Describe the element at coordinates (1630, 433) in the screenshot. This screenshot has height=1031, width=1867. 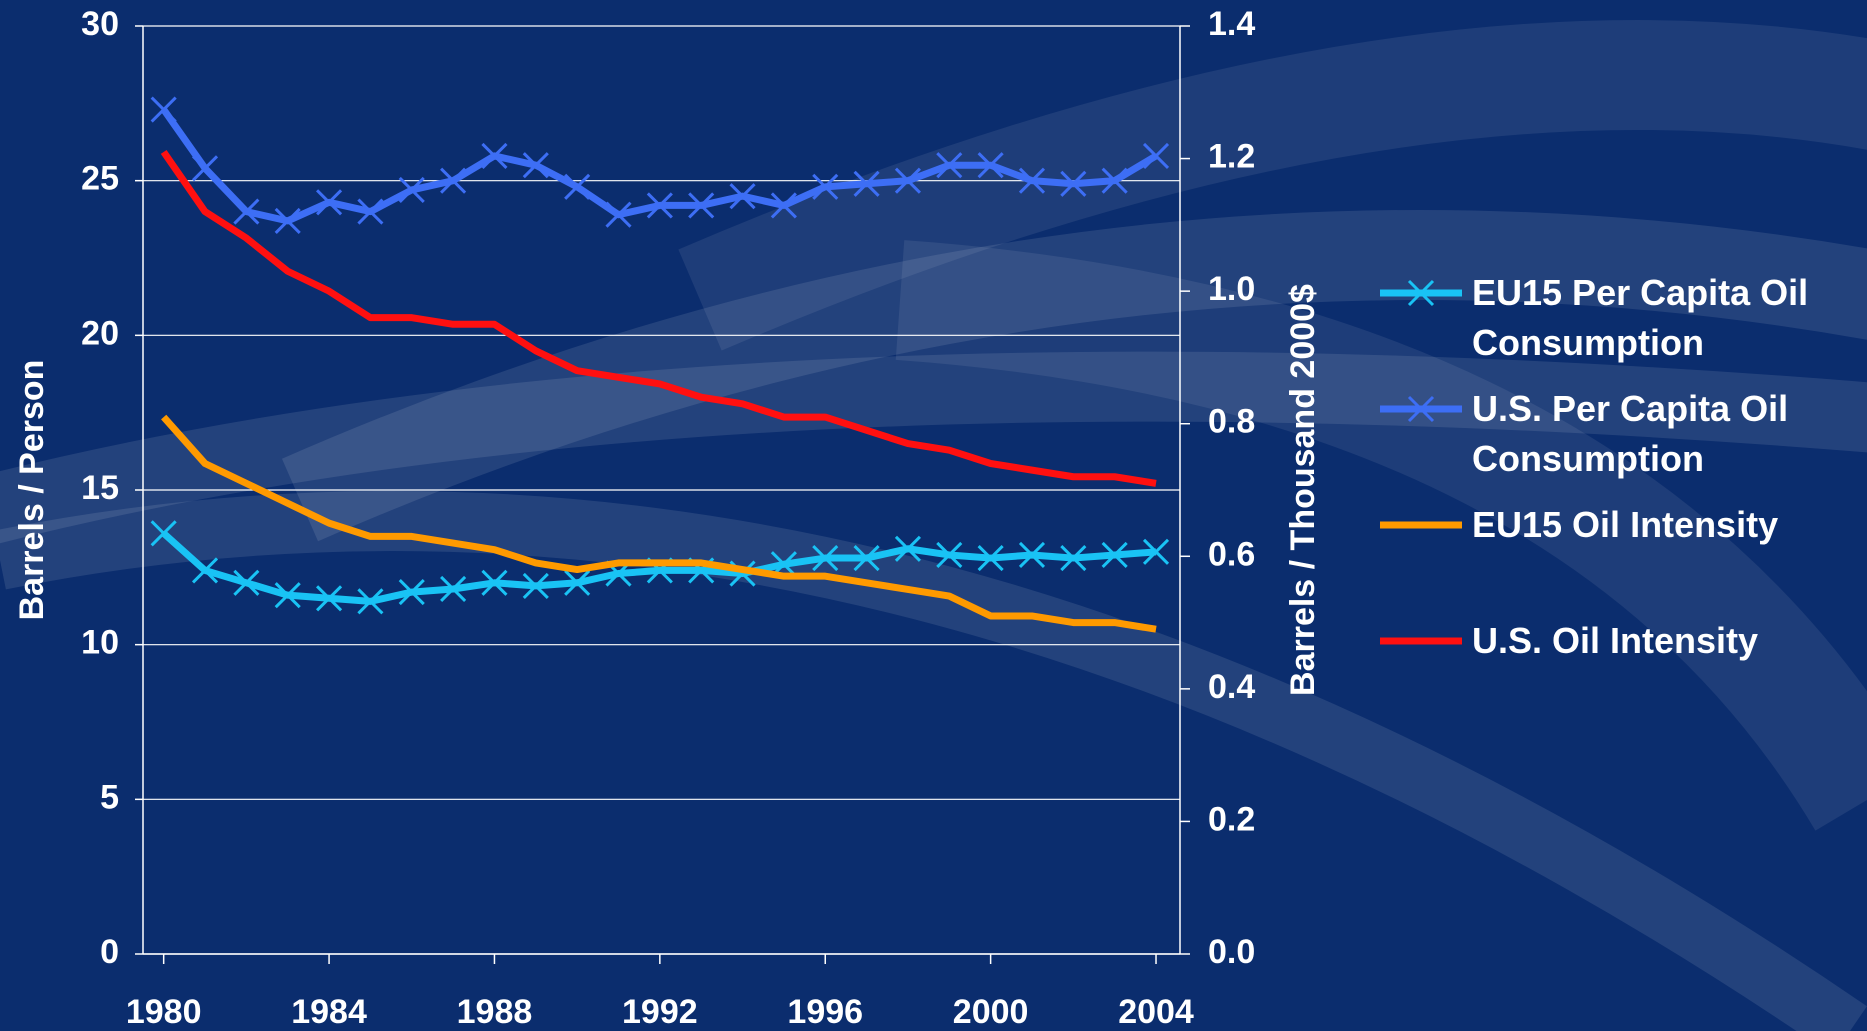
I see `legend-label: U.S. Per Capita Oil Consumption` at that location.